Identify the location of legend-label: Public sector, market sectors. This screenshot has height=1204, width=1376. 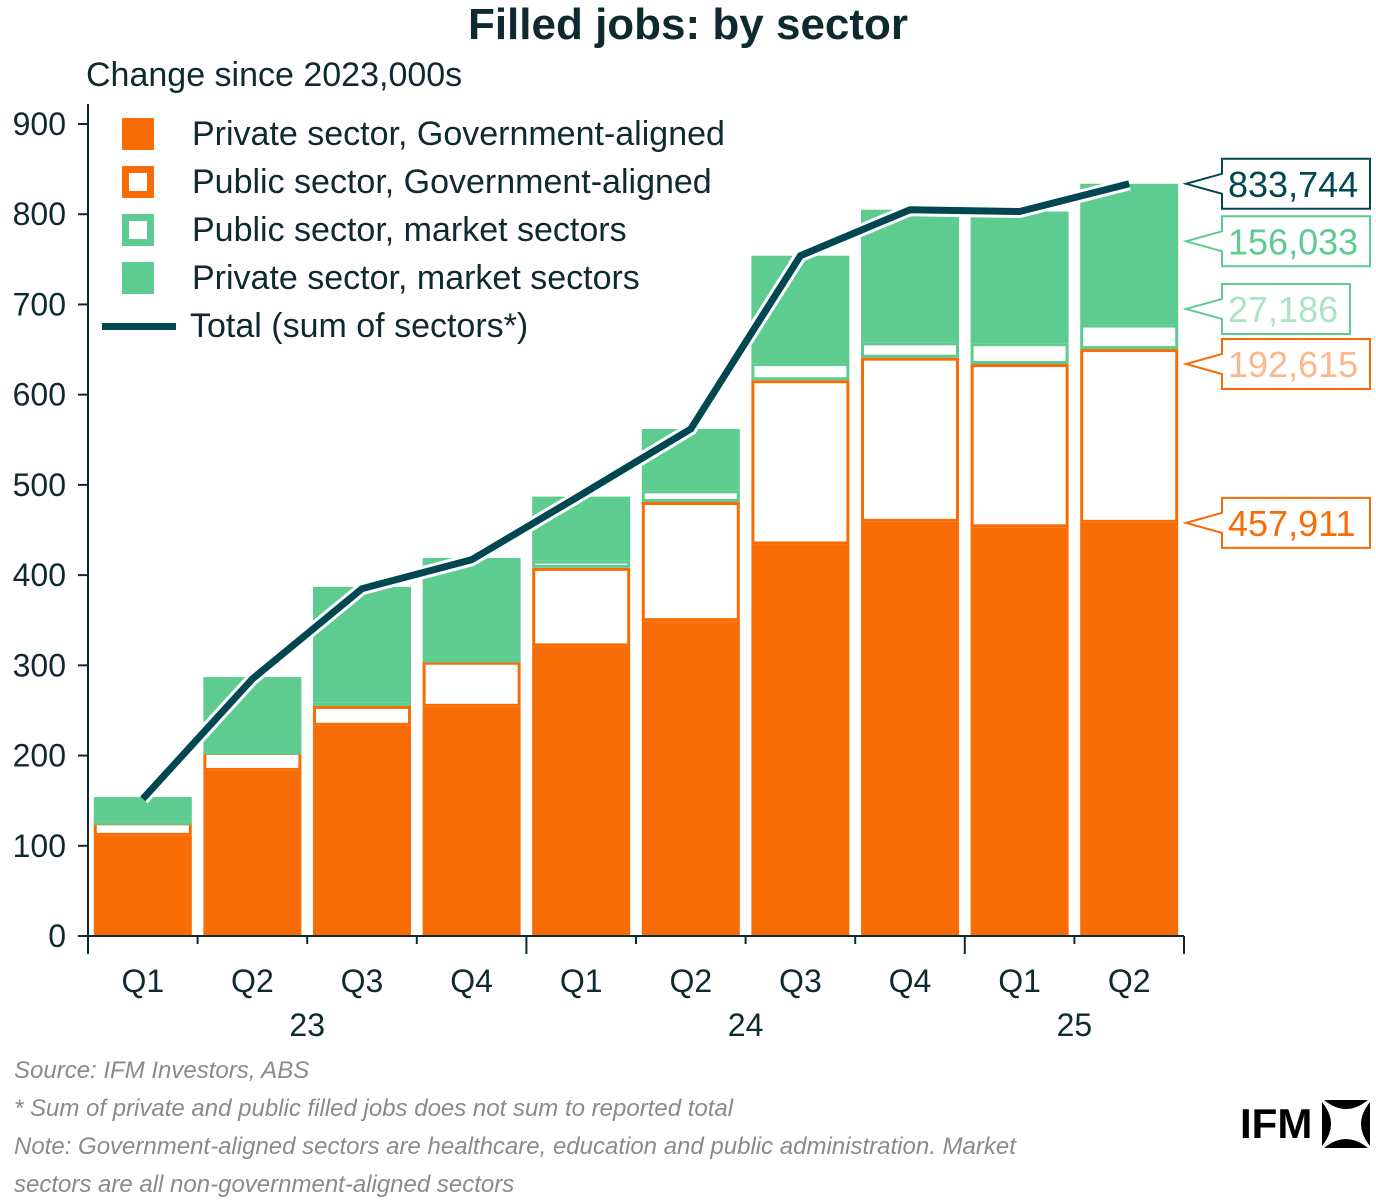
(409, 229).